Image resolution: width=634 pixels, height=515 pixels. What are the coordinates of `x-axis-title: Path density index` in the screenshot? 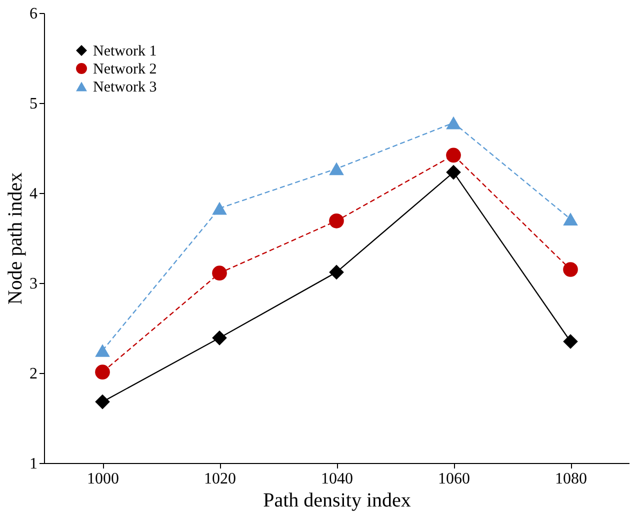 It's located at (337, 501).